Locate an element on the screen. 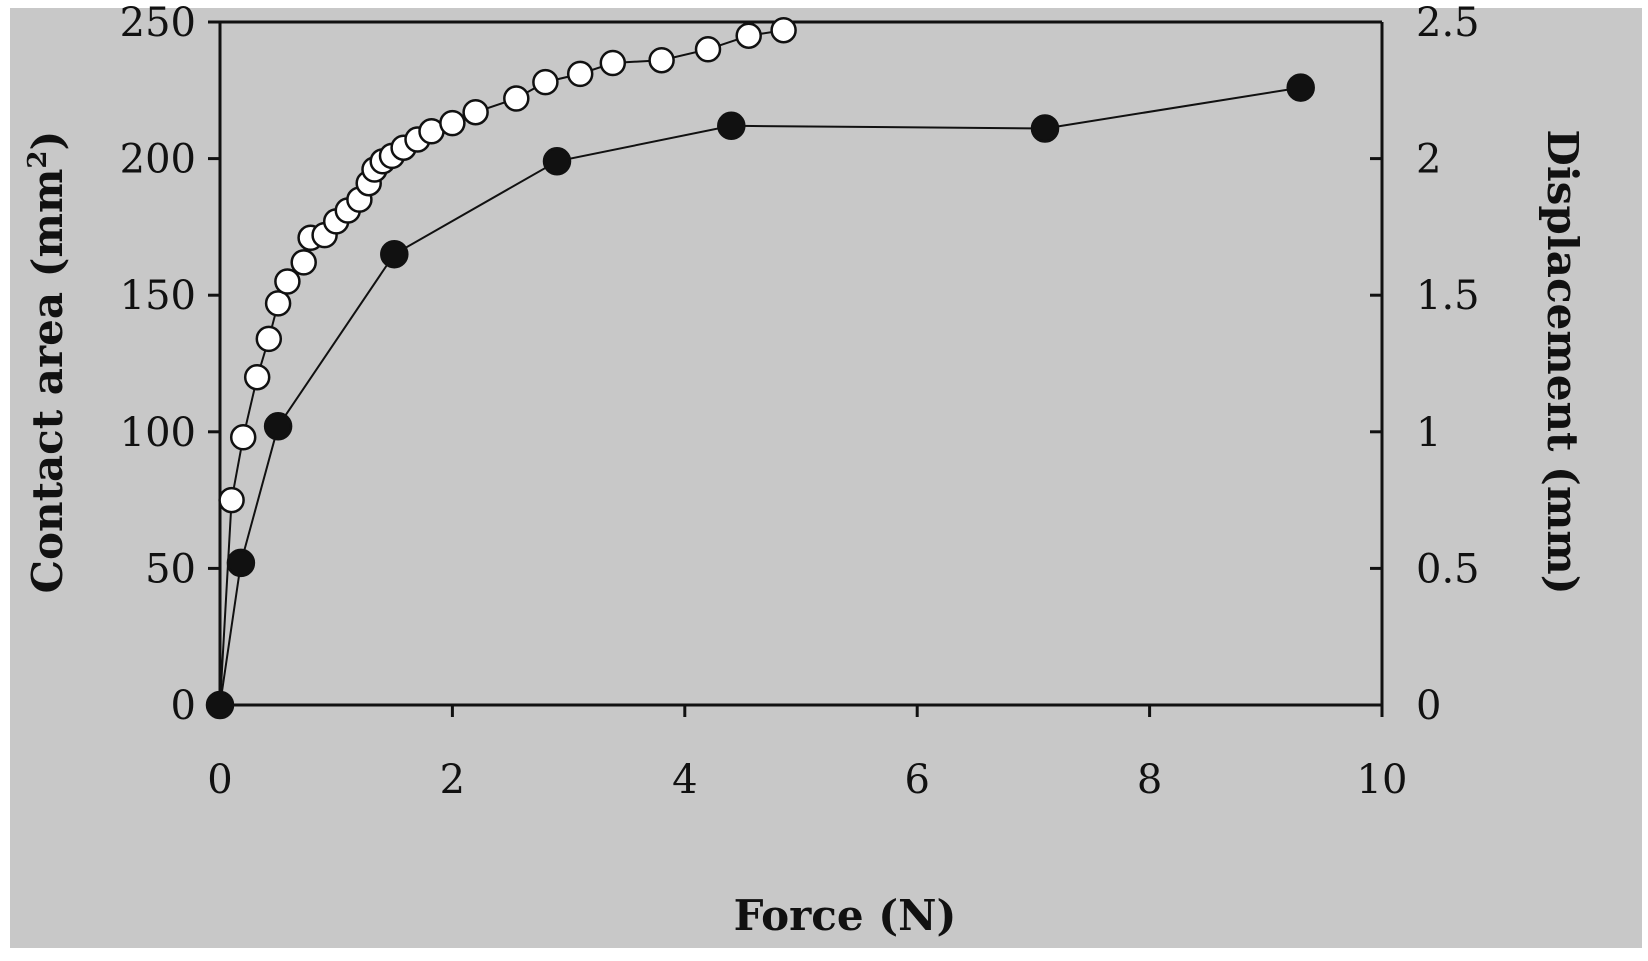 The height and width of the screenshot is (961, 1648). y-left-axis-title: Contact area (mm2) is located at coordinates (47, 362).